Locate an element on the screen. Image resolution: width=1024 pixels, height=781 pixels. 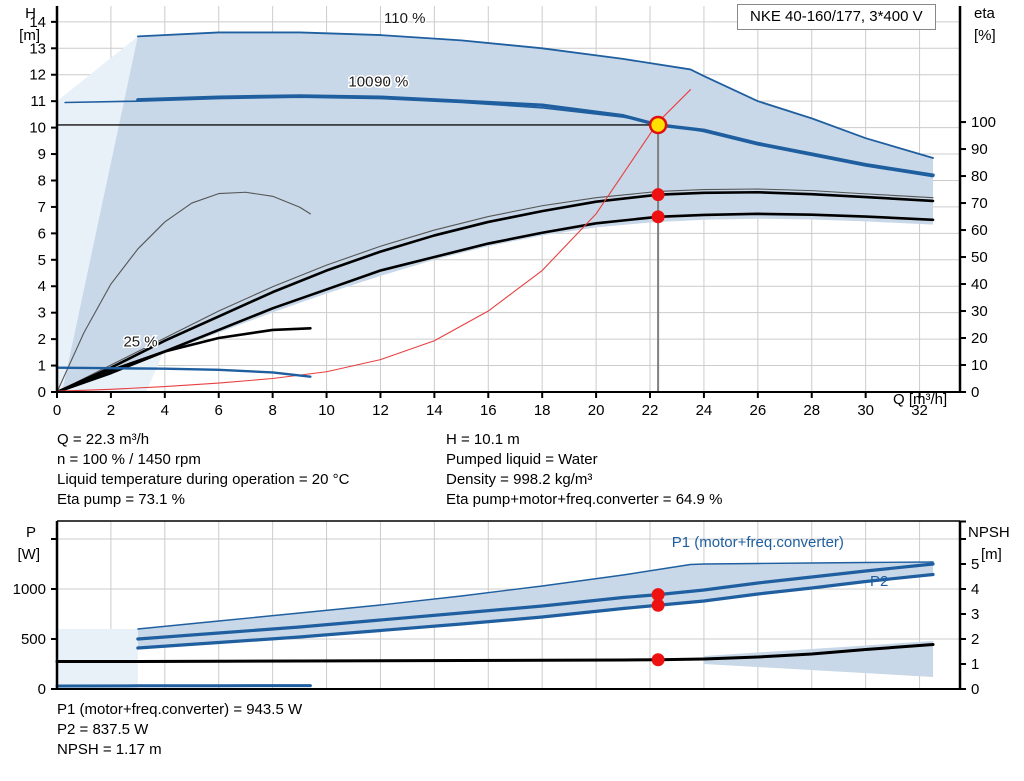
xtick-label-24: 24 is located at coordinates (704, 410).